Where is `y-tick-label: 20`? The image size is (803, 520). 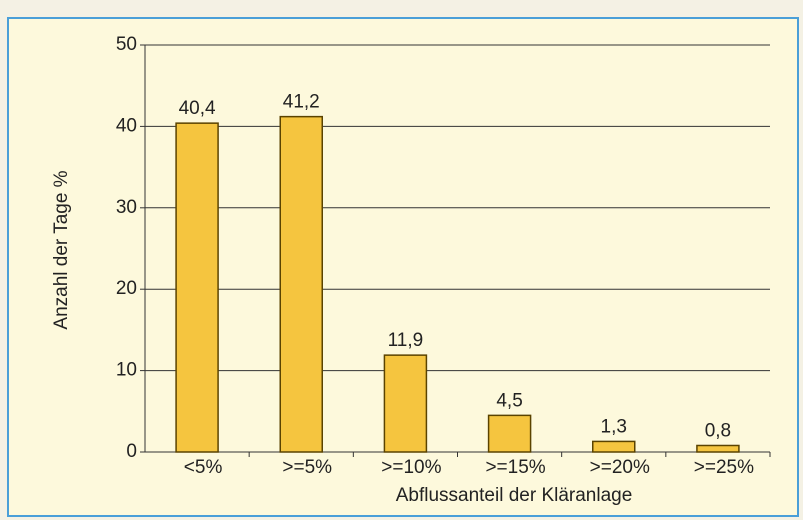
y-tick-label: 20 is located at coordinates (126, 288).